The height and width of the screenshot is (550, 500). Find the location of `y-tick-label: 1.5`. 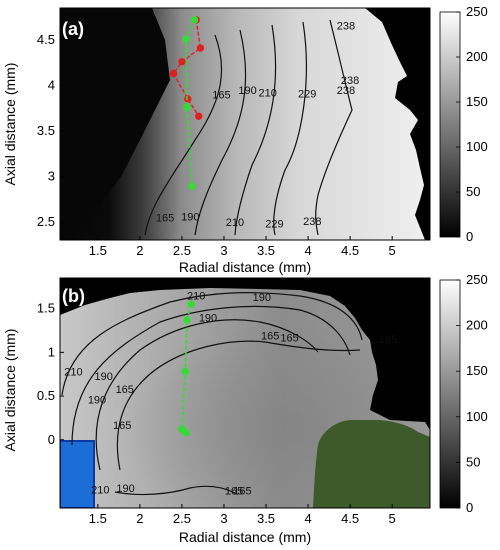

y-tick-label: 1.5 is located at coordinates (46, 308).